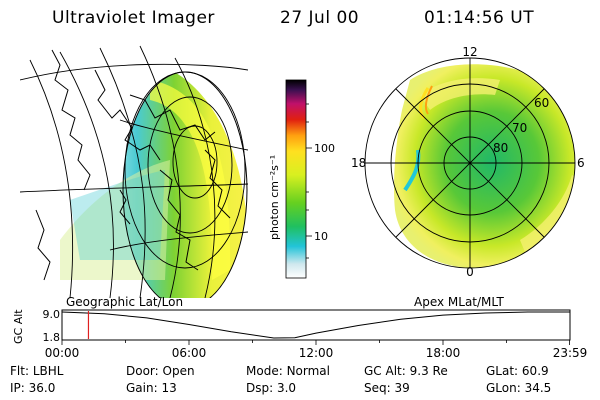 Image resolution: width=600 pixels, height=400 pixels. What do you see at coordinates (274, 197) in the screenshot?
I see `colorbar-label: photon cm⁻²s⁻¹` at bounding box center [274, 197].